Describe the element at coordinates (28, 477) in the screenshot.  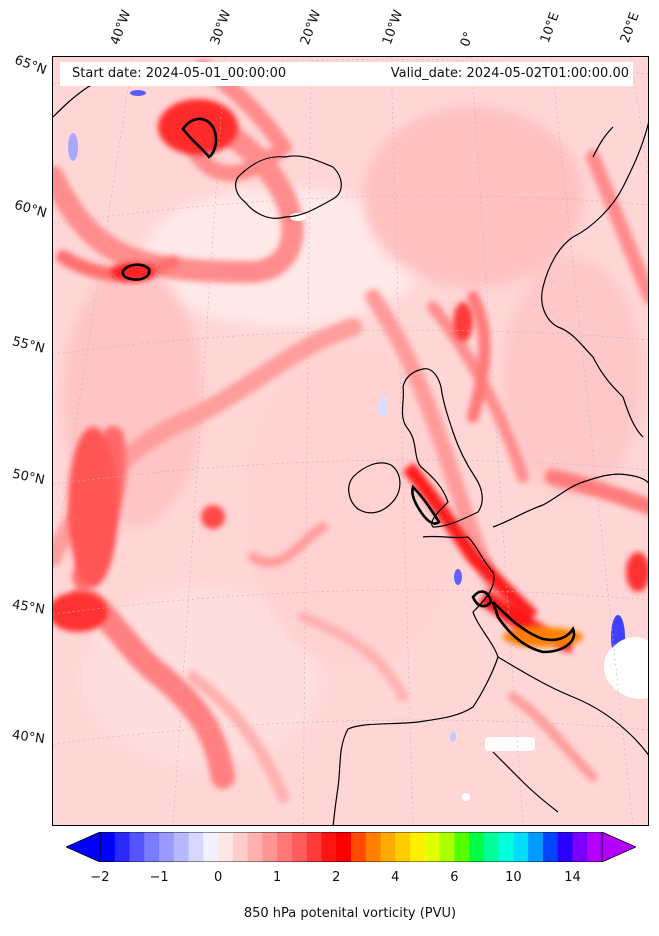
I see `lat-label-50n: 50°N` at that location.